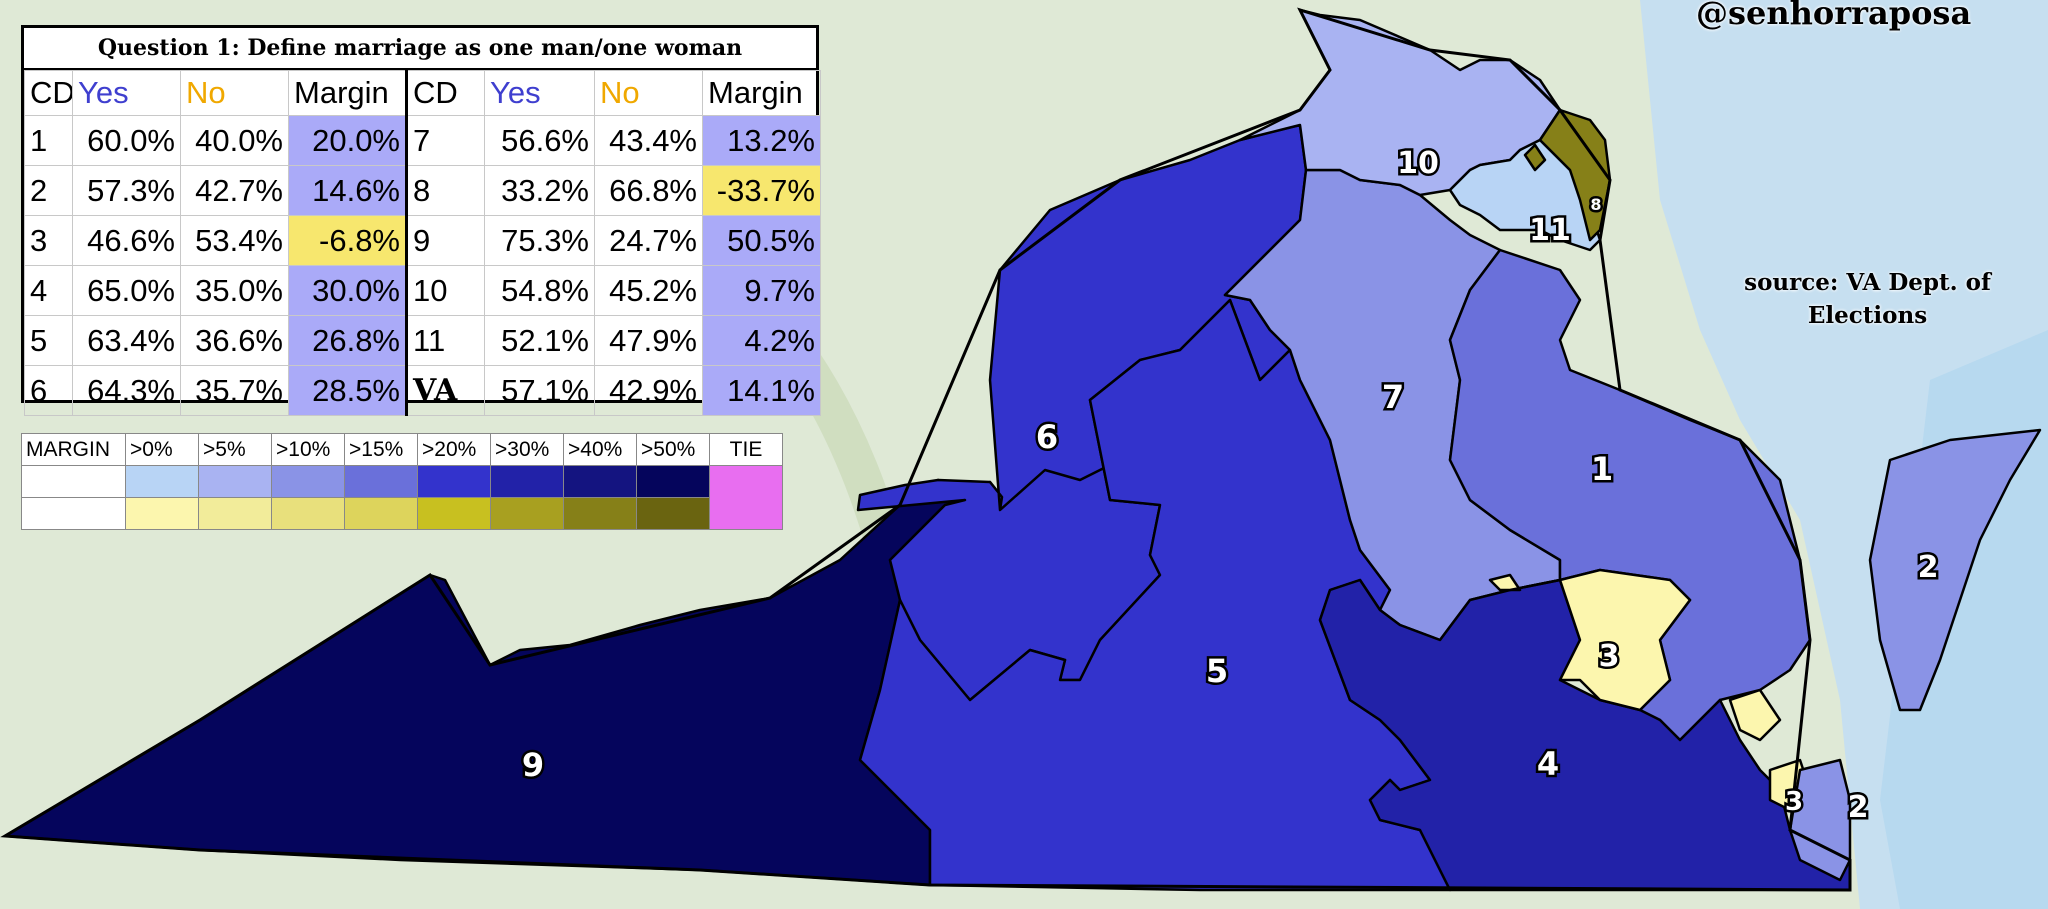  I want to click on yes-cell: 65.0%, so click(126, 290).